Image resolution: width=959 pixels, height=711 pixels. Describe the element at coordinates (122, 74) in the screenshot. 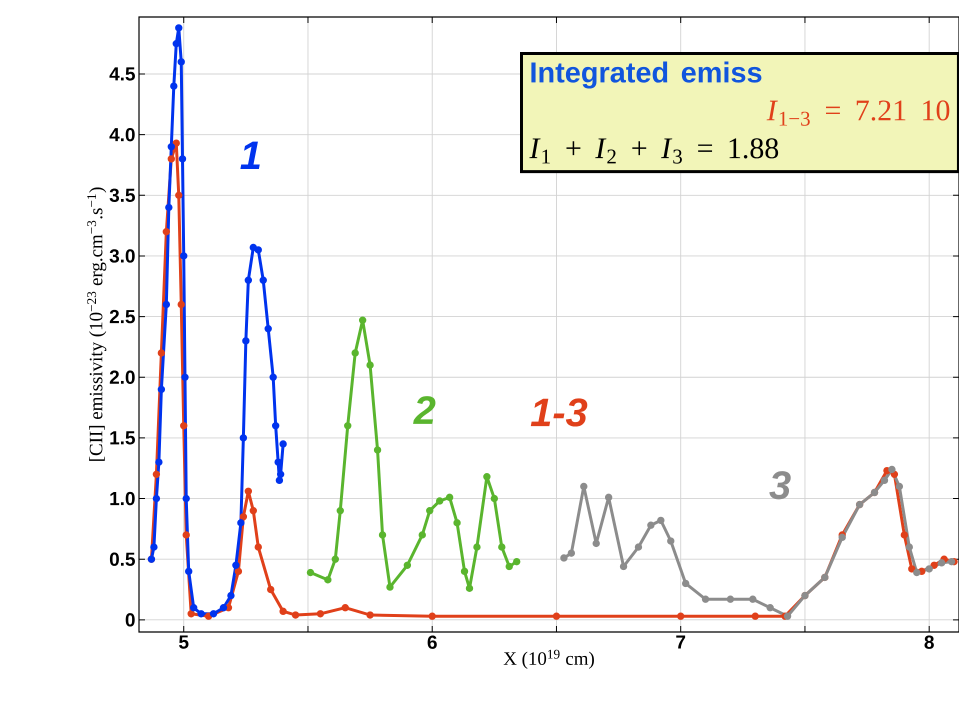

I see `y-tick-label: 4.5` at that location.